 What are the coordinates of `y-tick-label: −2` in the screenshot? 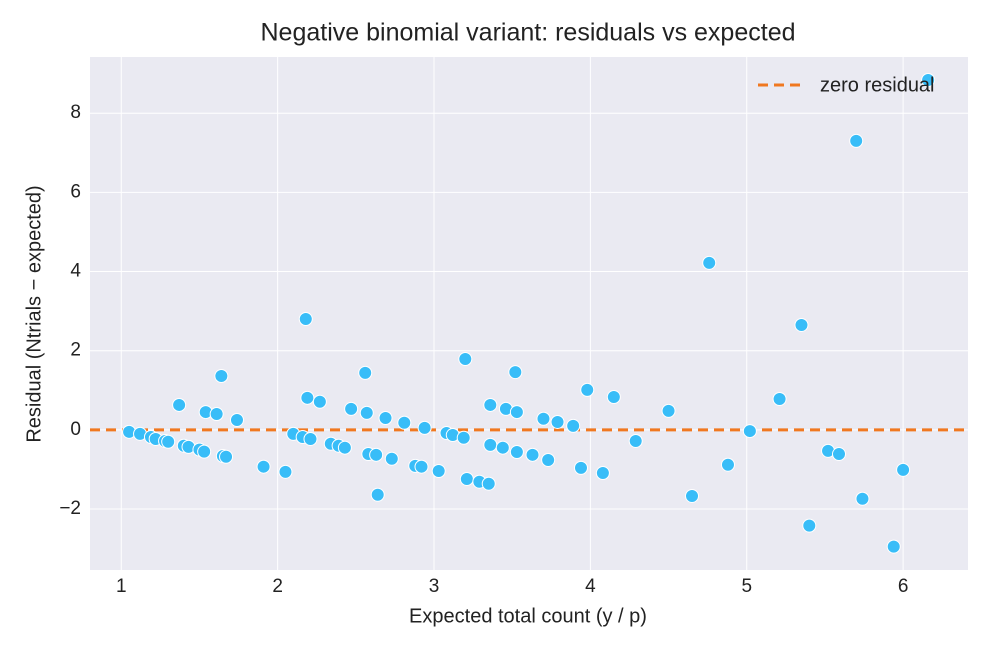 It's located at (70, 508).